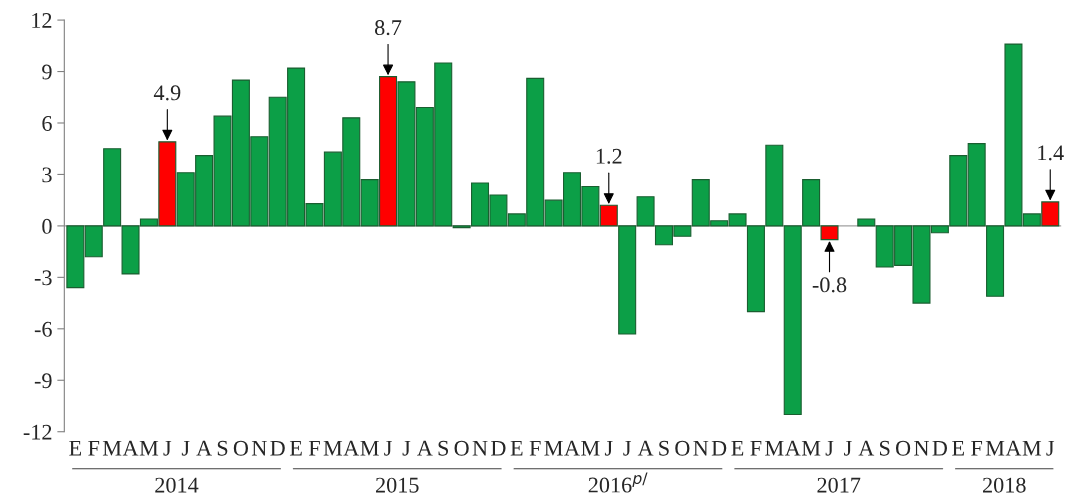  What do you see at coordinates (47, 123) in the screenshot?
I see `y-tick-label: 6` at bounding box center [47, 123].